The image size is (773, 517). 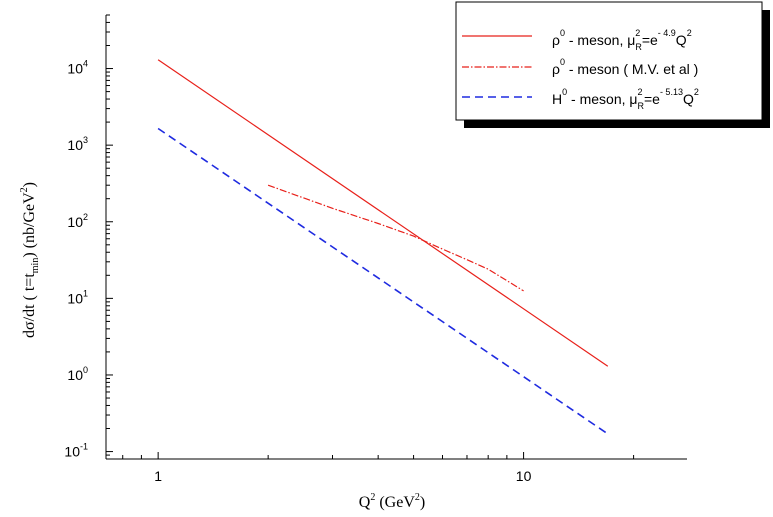 I want to click on y-tick-label: 10⁴, so click(x=77, y=68).